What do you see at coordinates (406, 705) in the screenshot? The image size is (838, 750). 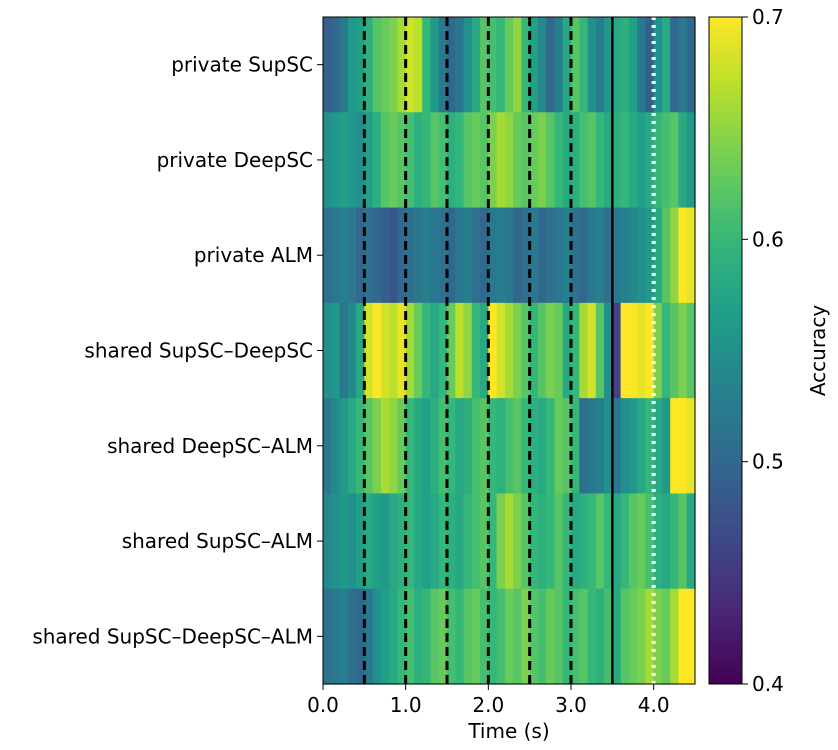 I see `x-tick-label: 1.0` at bounding box center [406, 705].